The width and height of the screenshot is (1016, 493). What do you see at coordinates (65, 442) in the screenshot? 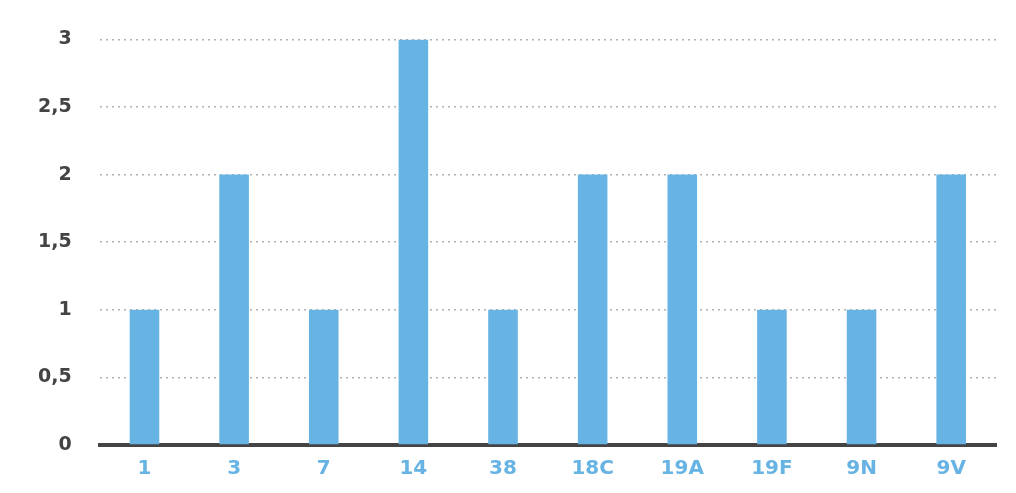
I see `y-tick-label: 0` at bounding box center [65, 442].